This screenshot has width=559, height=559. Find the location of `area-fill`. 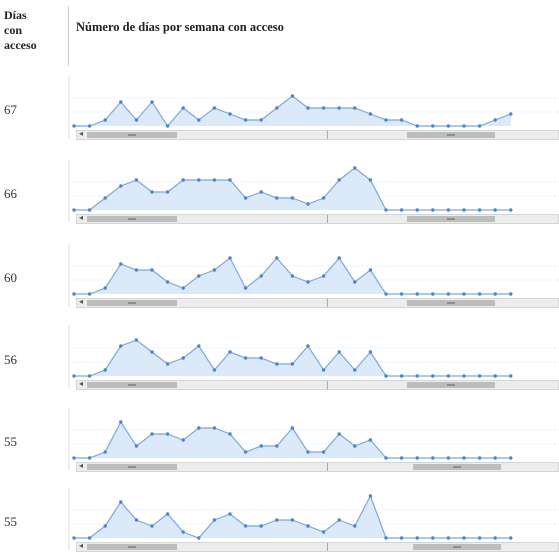

area-fill is located at coordinates (292, 189).